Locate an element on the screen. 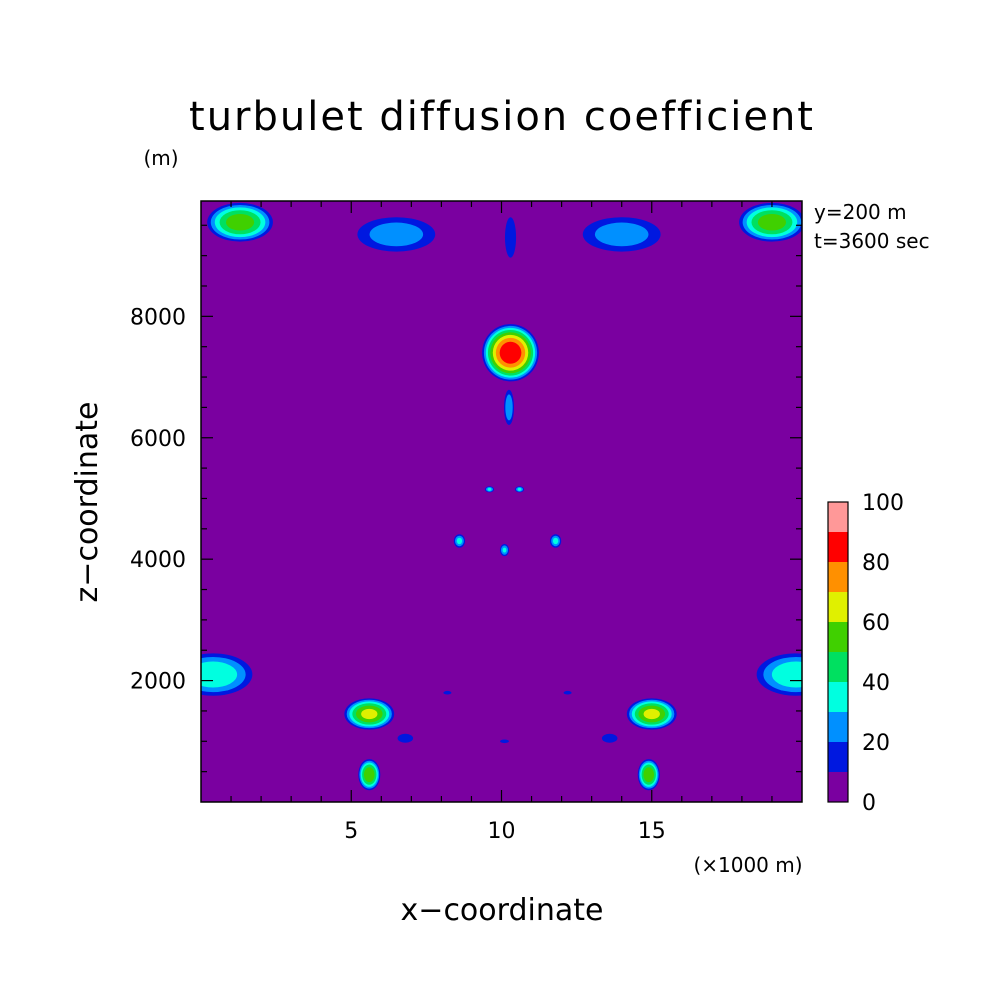 The width and height of the screenshot is (1004, 1004). x-axis-label: x−coordinate is located at coordinates (502, 910).